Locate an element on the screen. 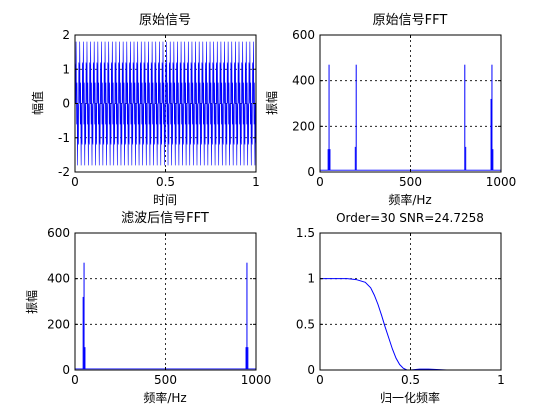 Image resolution: width=560 pixels, height=420 pixels. panel-3-title: 滤波后信号FFT is located at coordinates (165, 218).